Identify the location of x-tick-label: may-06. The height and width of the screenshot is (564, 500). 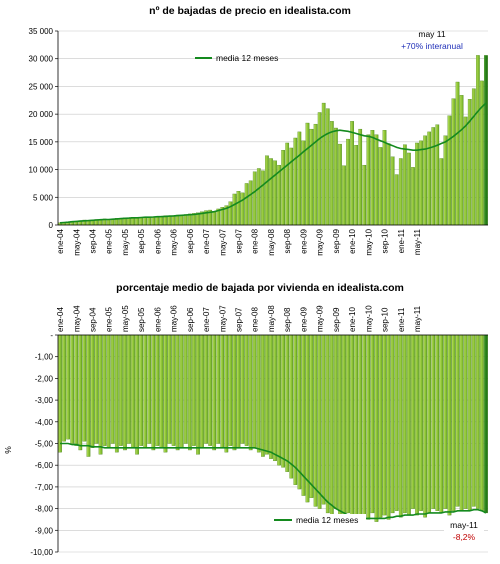
(174, 241).